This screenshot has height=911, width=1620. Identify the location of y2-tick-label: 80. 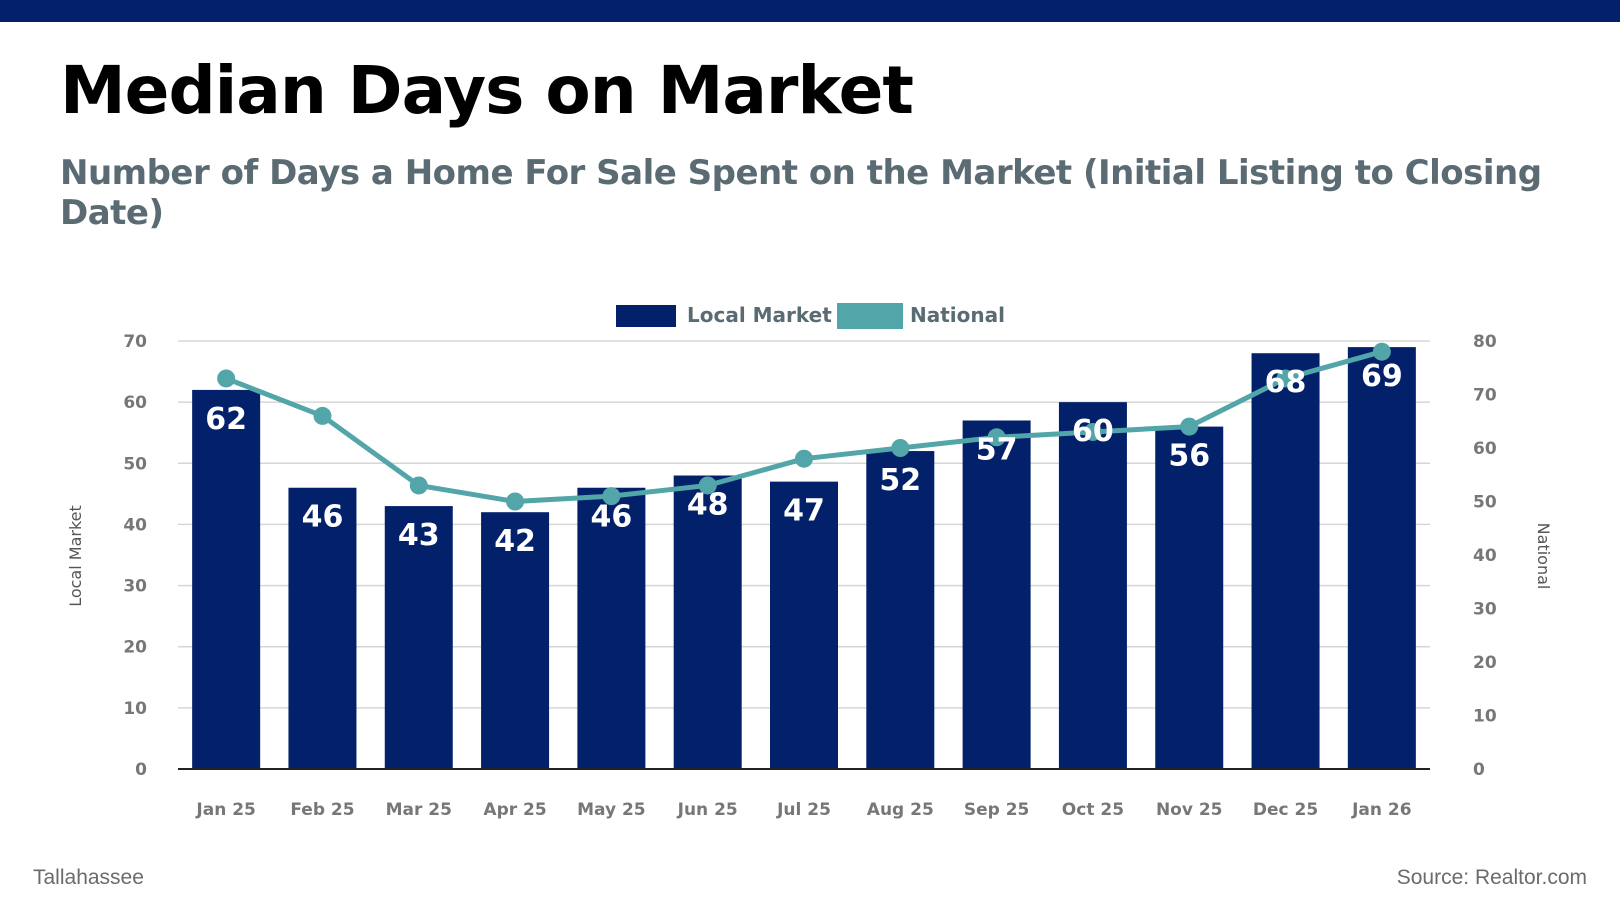
(1485, 342).